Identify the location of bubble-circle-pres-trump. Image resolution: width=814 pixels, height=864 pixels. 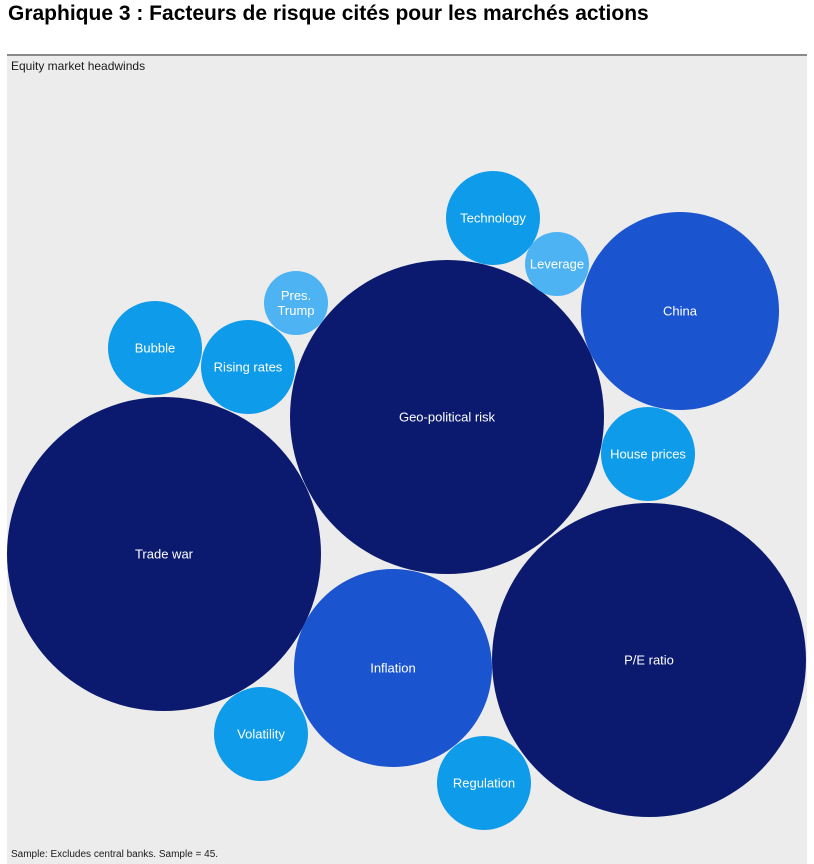
(296, 303).